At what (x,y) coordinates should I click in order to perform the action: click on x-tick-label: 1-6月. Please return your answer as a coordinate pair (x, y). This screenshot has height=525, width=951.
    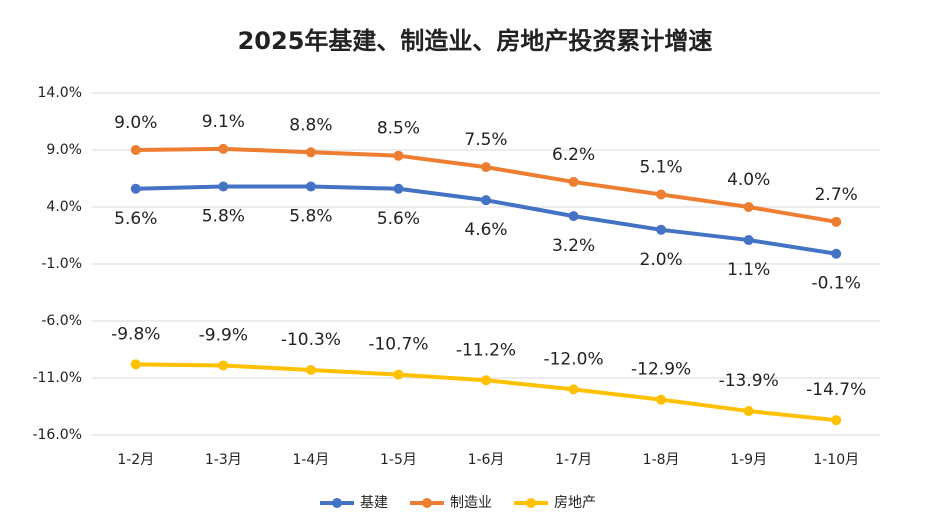
    Looking at the image, I should click on (486, 460).